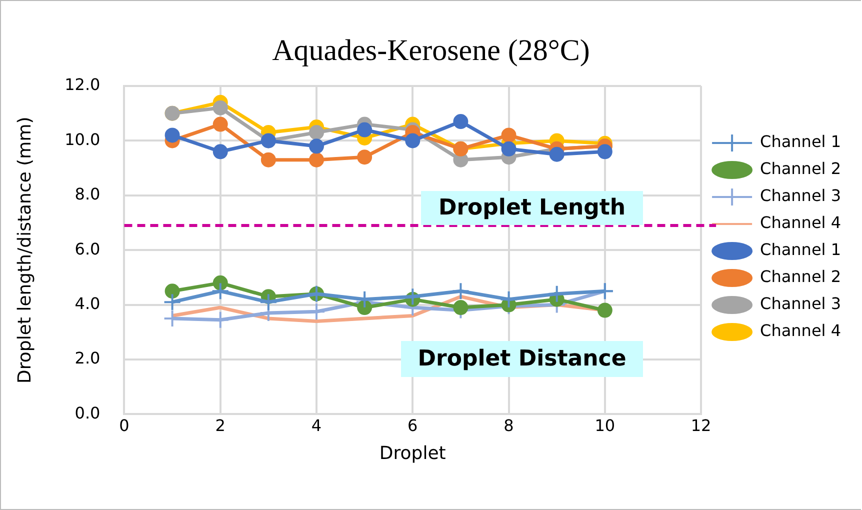  I want to click on annotation: Droplet Distance, so click(522, 359).